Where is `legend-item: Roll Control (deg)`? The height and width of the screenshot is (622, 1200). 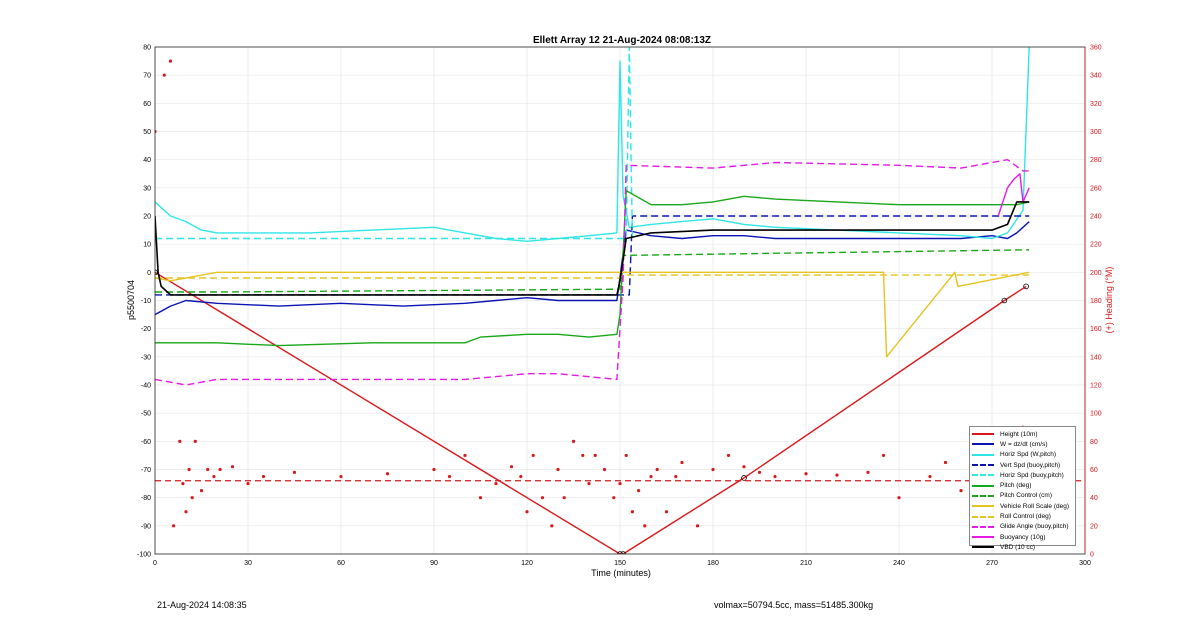 legend-item: Roll Control (deg) is located at coordinates (1022, 516).